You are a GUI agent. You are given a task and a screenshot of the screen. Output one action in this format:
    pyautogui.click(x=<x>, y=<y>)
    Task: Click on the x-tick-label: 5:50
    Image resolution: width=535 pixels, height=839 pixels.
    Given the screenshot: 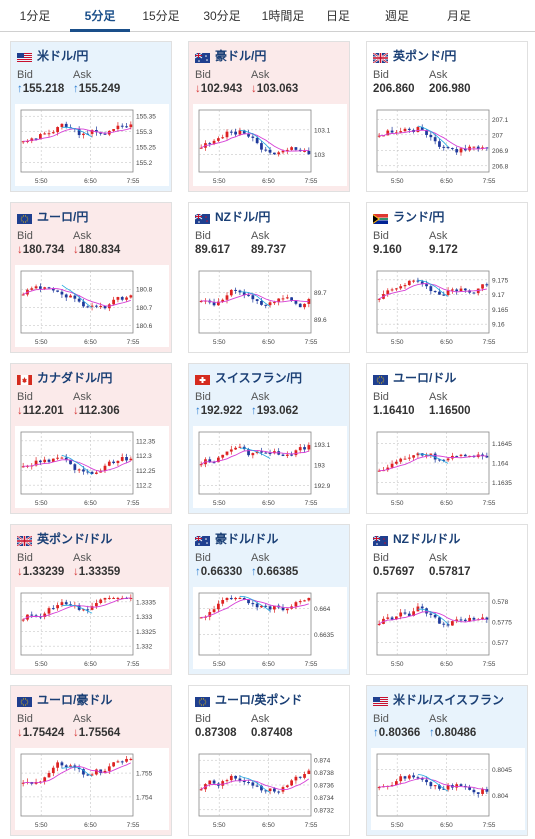 What is the action you would take?
    pyautogui.click(x=397, y=181)
    